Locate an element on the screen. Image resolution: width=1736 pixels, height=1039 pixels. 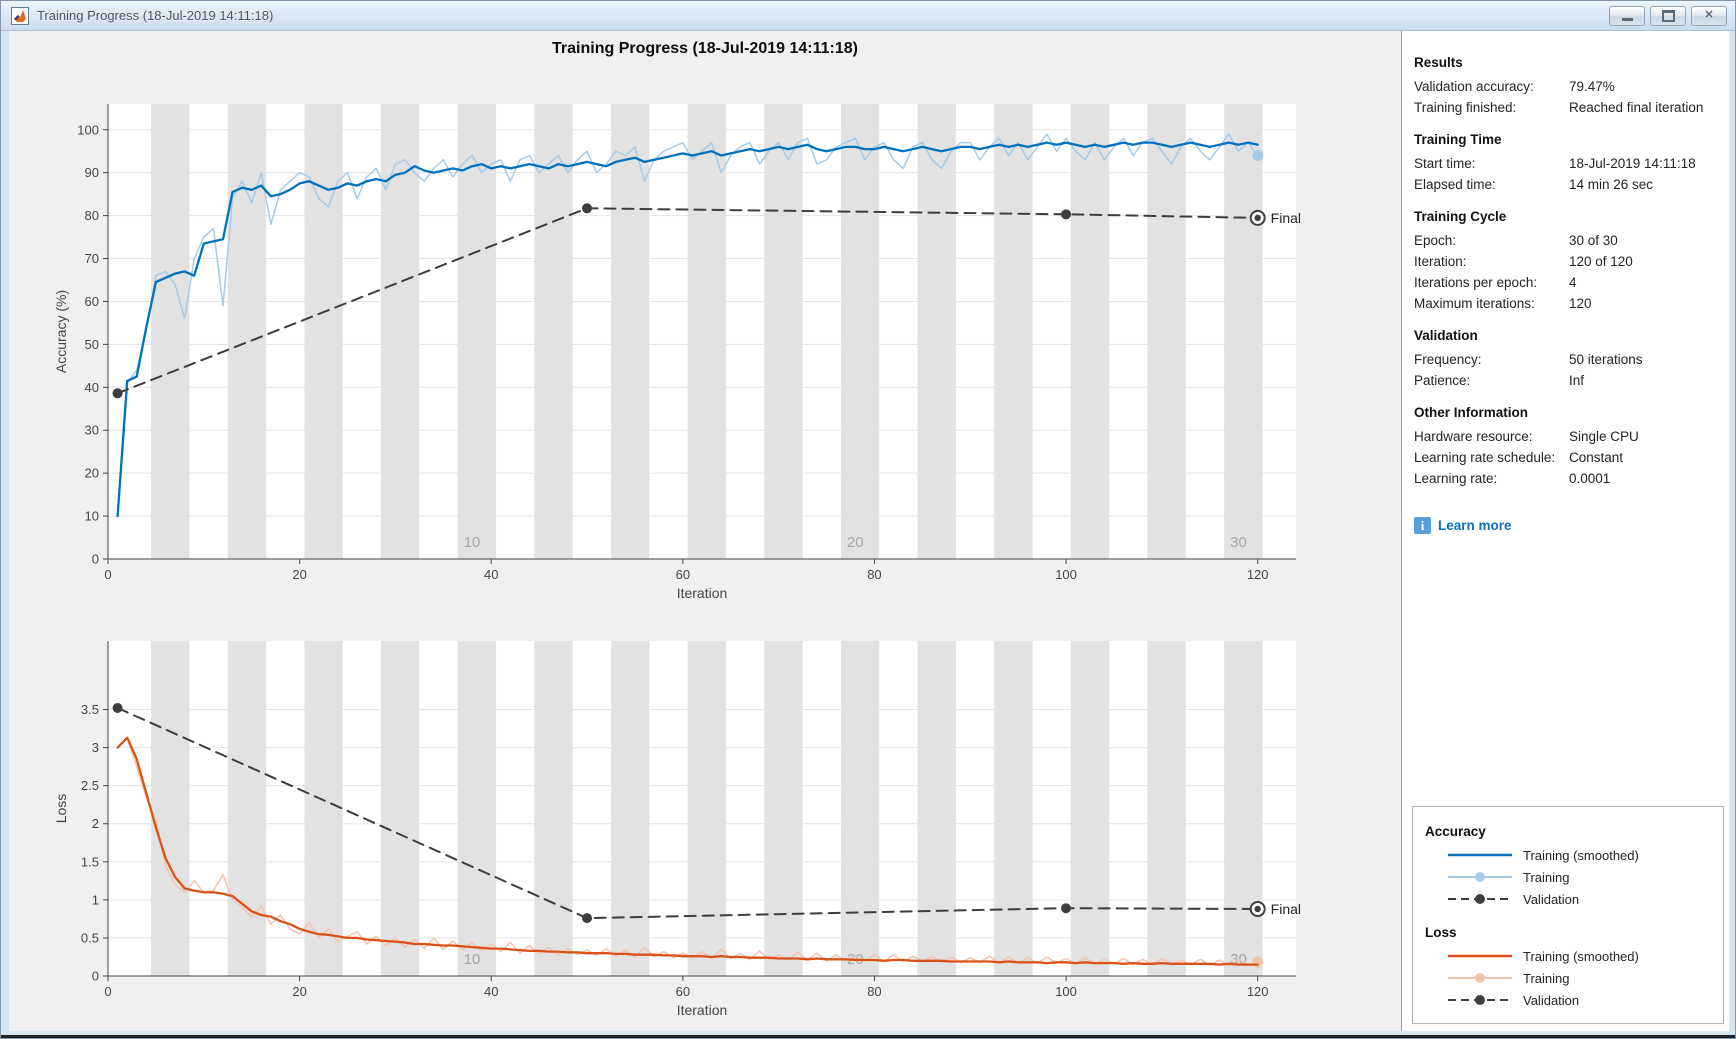
y-tick-label: 30 is located at coordinates (92, 430).